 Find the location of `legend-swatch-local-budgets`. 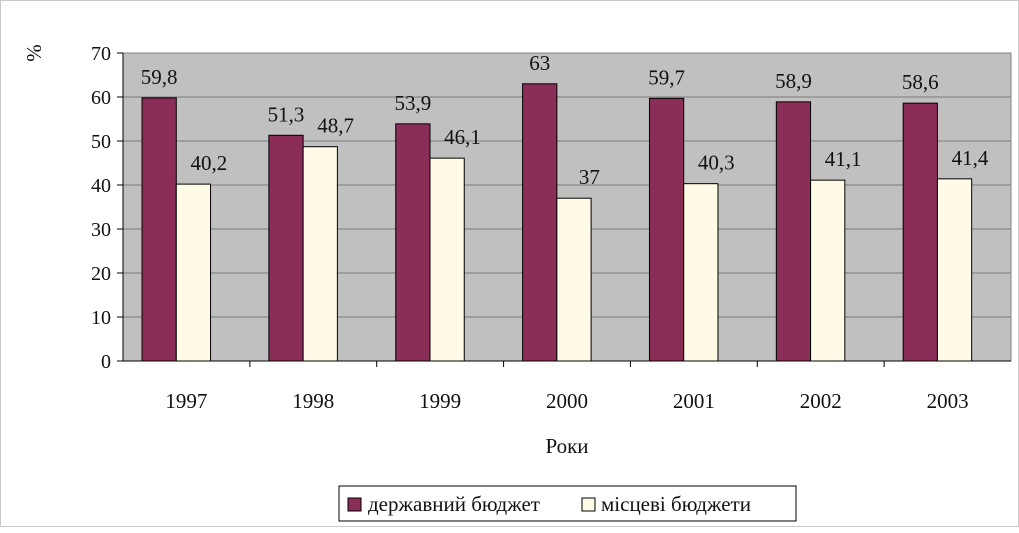

legend-swatch-local-budgets is located at coordinates (588, 504).